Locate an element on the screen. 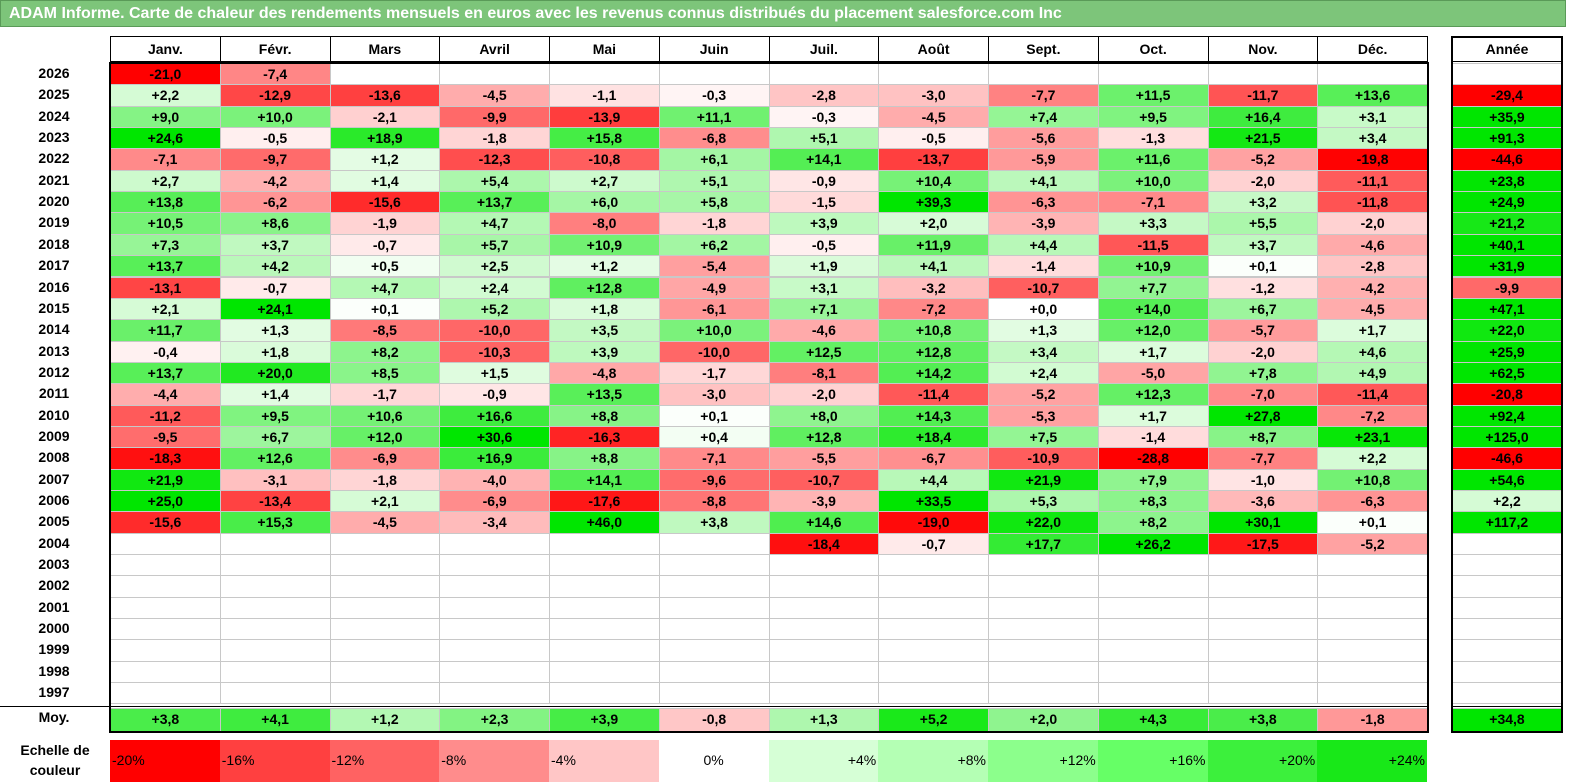 This screenshot has width=1570, height=783. heatmap-cell: +18,4 is located at coordinates (933, 437).